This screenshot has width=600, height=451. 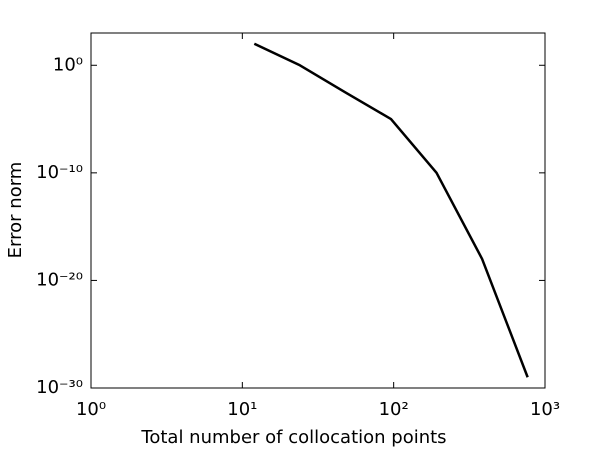 What do you see at coordinates (91, 409) in the screenshot?
I see `x-tick-label: 10⁰` at bounding box center [91, 409].